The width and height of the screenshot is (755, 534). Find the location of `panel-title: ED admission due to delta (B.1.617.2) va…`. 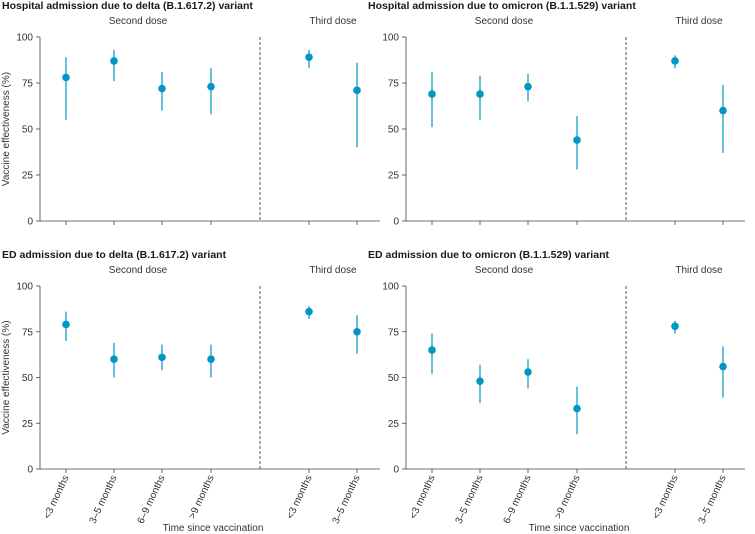

panel-title: ED admission due to delta (B.1.617.2) va… is located at coordinates (114, 255).